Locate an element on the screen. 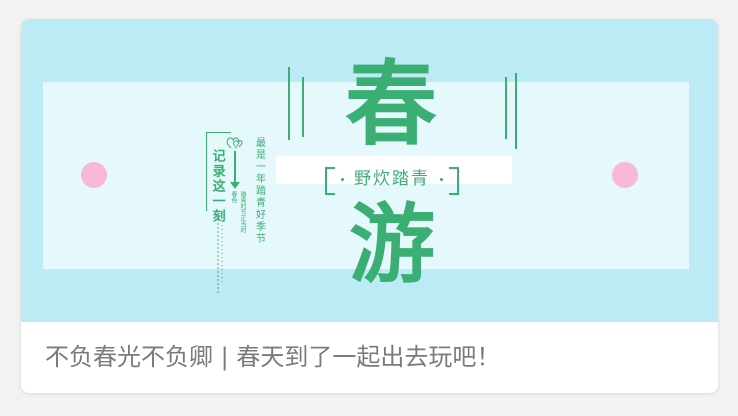  pink-dot-right is located at coordinates (625, 175).